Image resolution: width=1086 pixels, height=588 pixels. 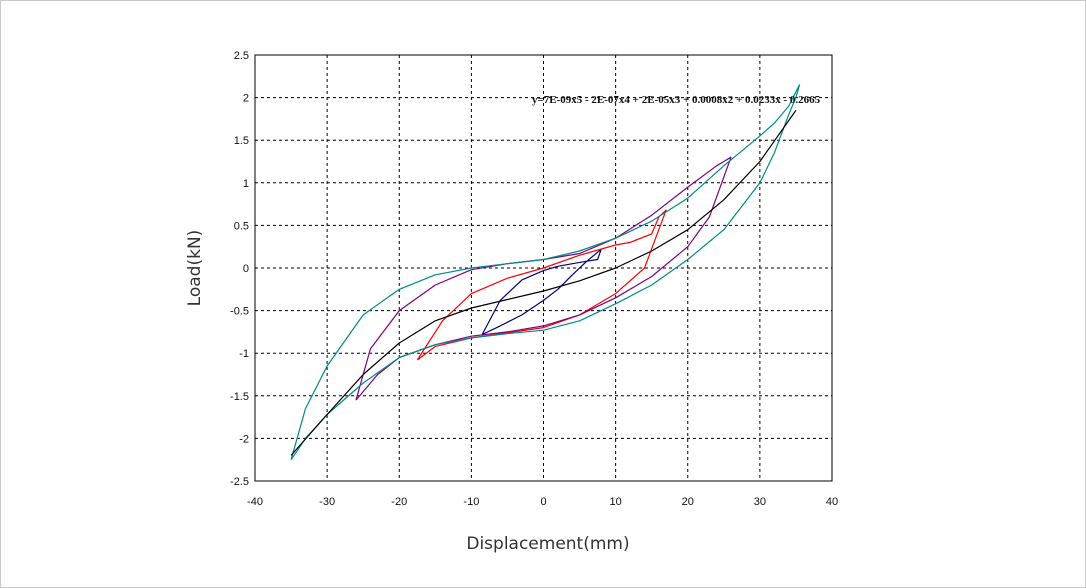 I want to click on y-tick-label: 1, so click(x=246, y=184).